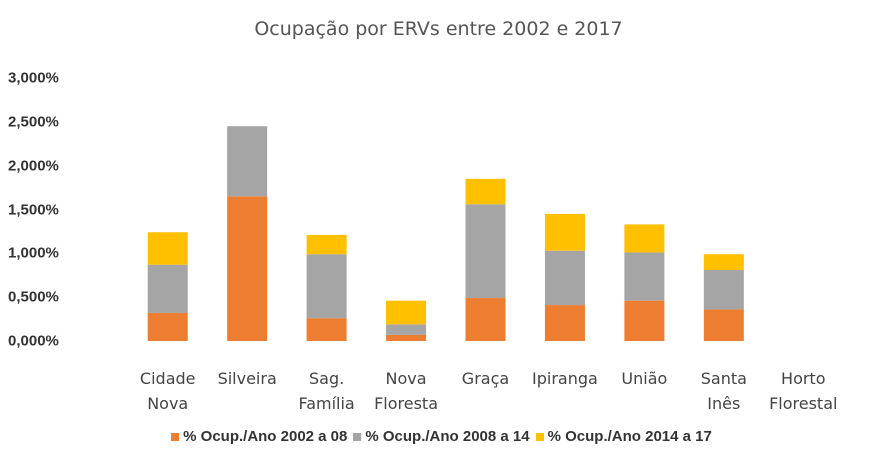 The image size is (877, 463). Describe the element at coordinates (406, 391) in the screenshot. I see `x-tick-label: Nova Floresta` at that location.